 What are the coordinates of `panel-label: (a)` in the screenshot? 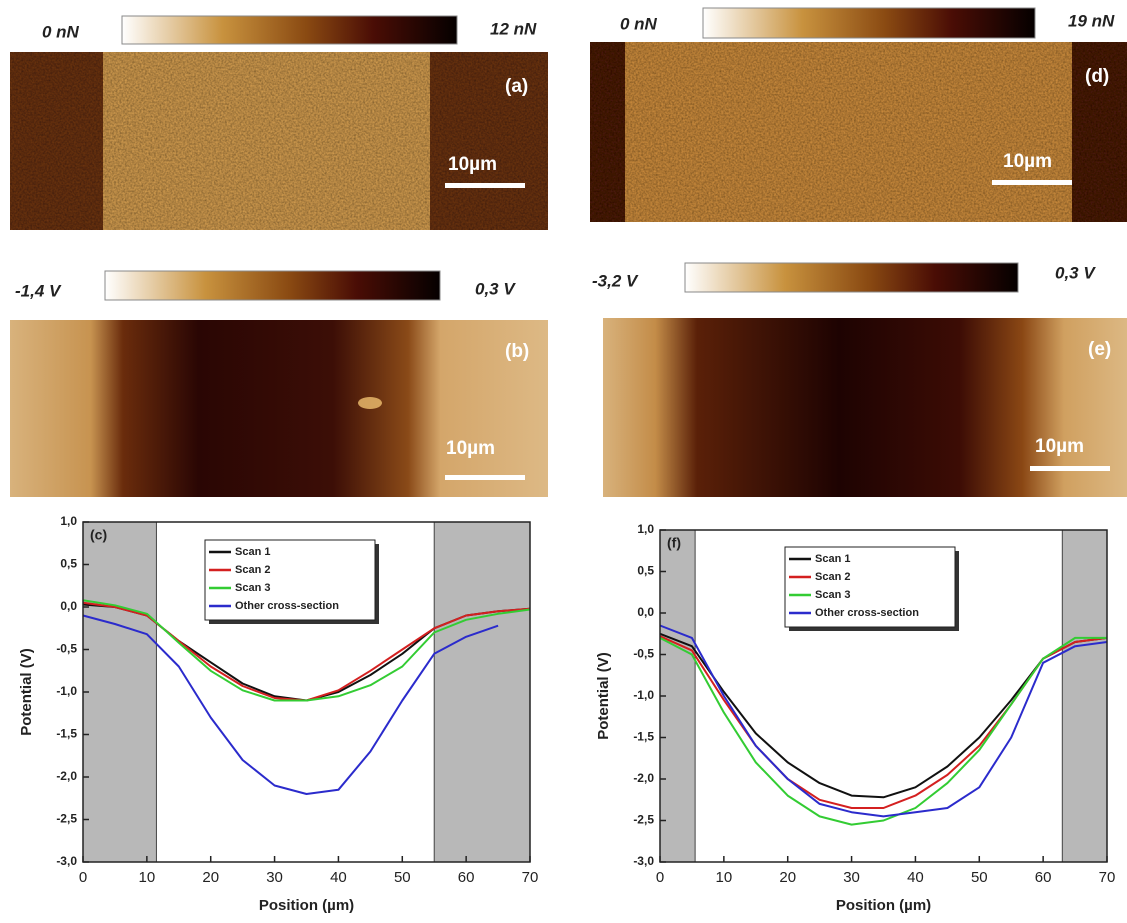 It's located at (516, 86).